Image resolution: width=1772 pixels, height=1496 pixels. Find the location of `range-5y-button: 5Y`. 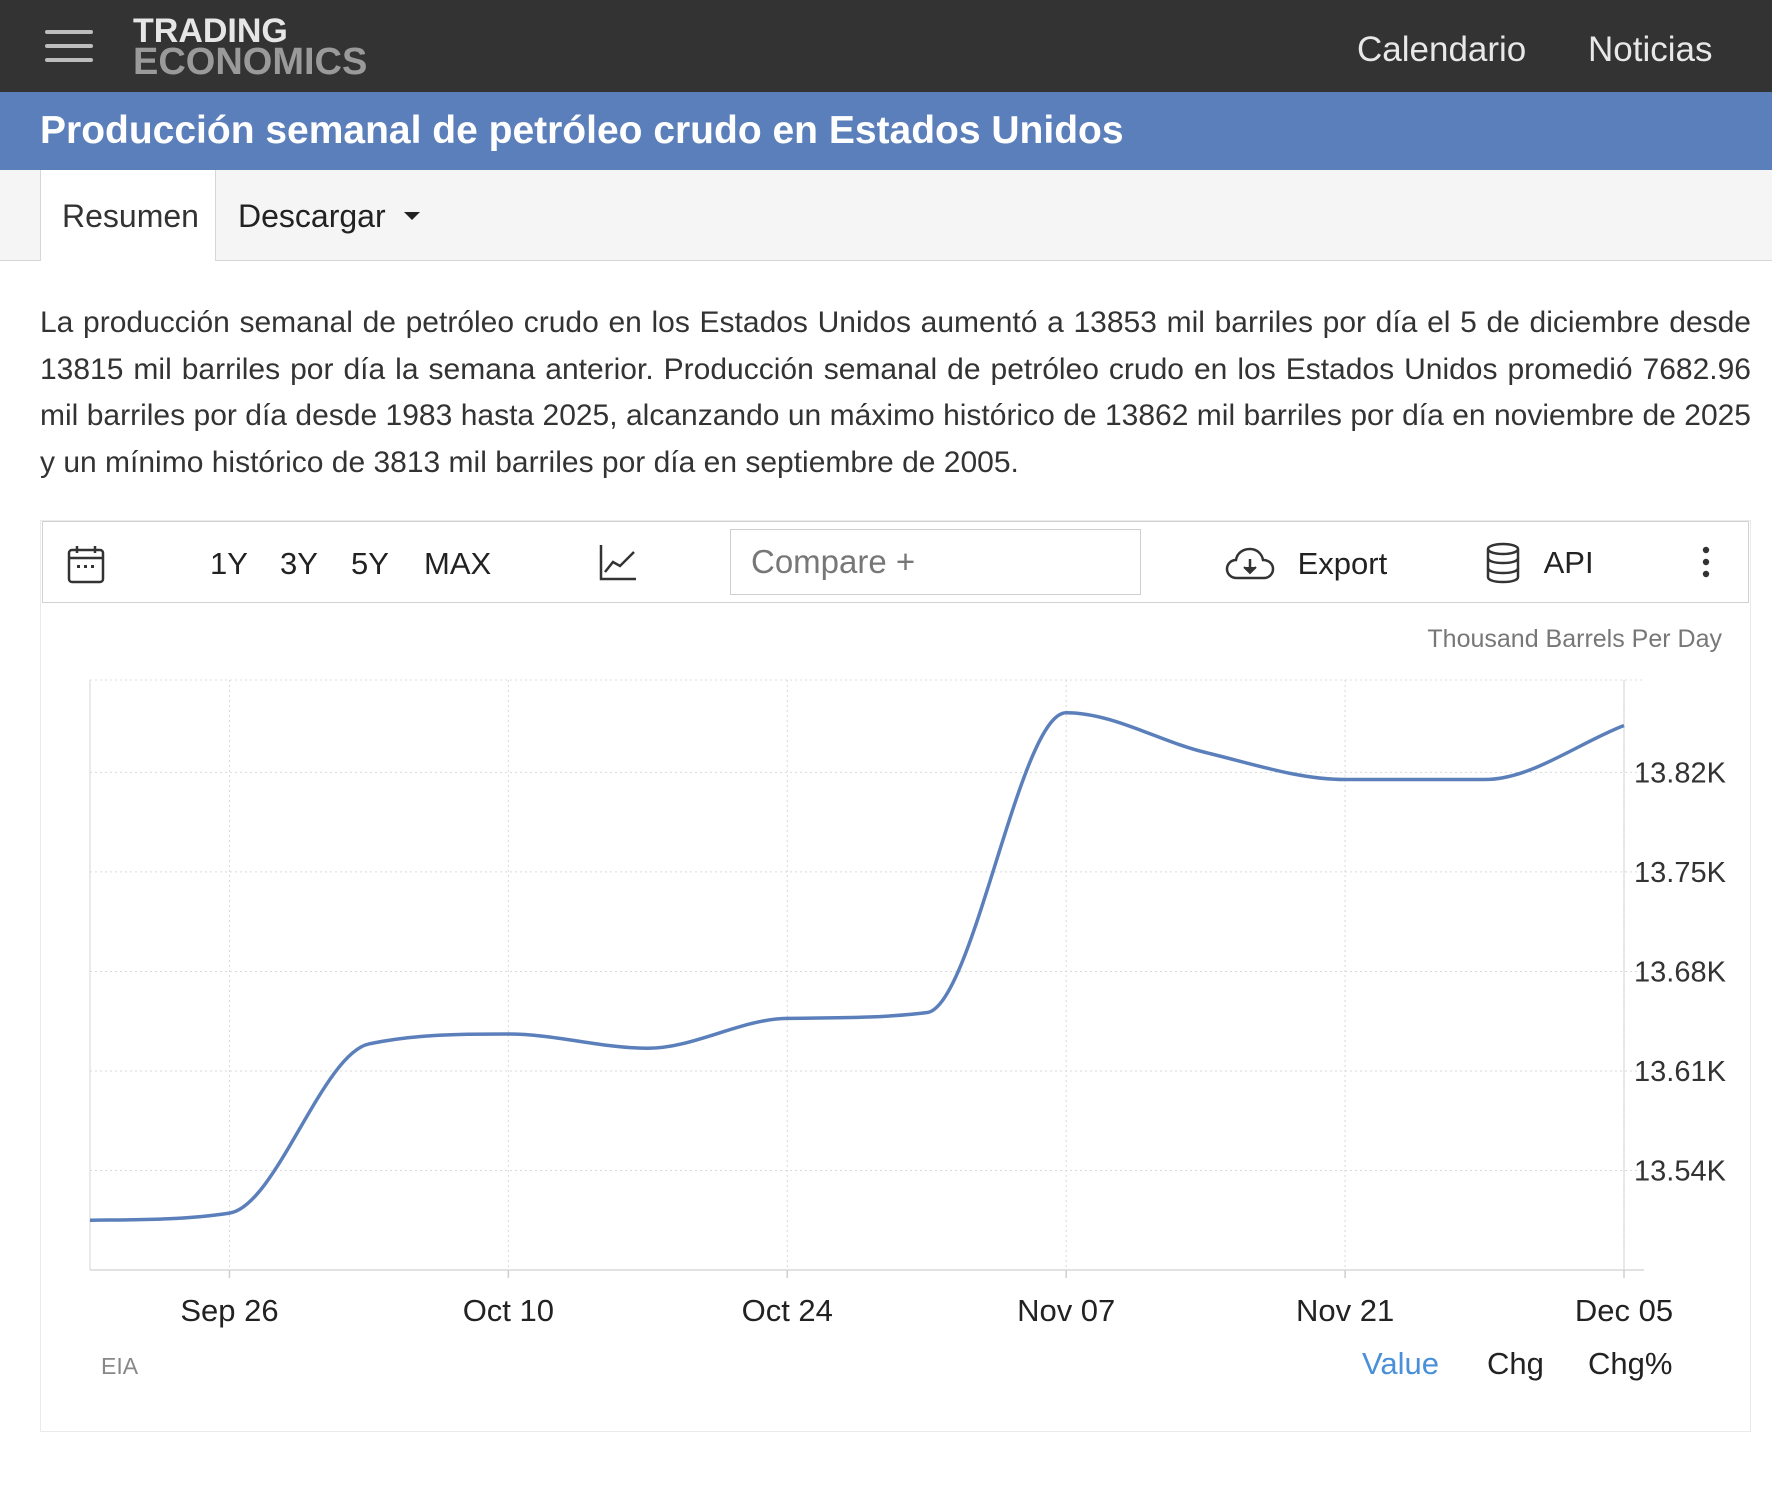

range-5y-button: 5Y is located at coordinates (370, 563).